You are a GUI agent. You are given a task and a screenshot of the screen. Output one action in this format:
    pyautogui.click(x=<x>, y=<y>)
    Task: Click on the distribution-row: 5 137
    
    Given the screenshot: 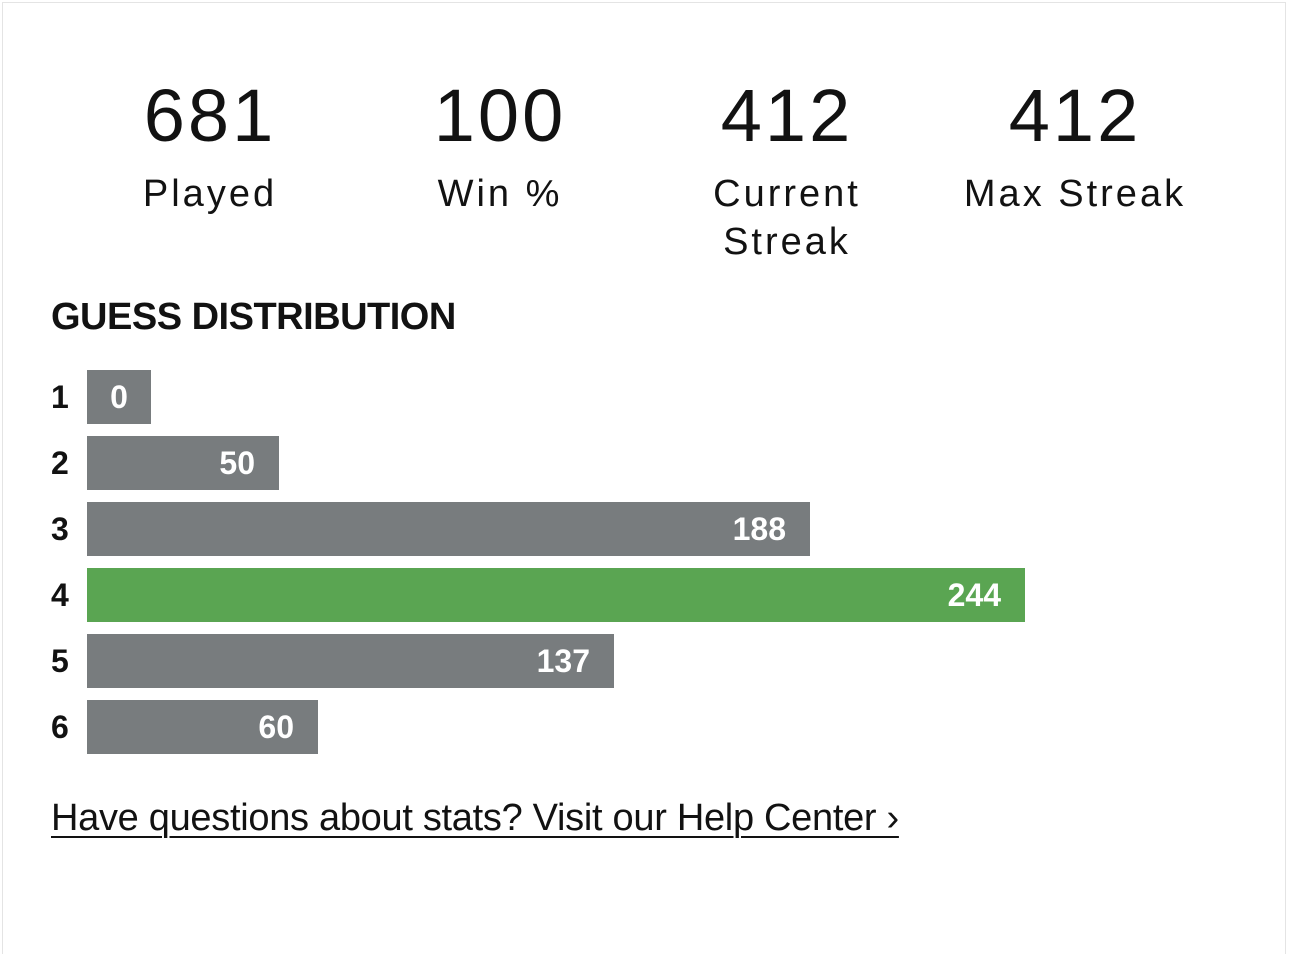 What is the action you would take?
    pyautogui.click(x=601, y=661)
    